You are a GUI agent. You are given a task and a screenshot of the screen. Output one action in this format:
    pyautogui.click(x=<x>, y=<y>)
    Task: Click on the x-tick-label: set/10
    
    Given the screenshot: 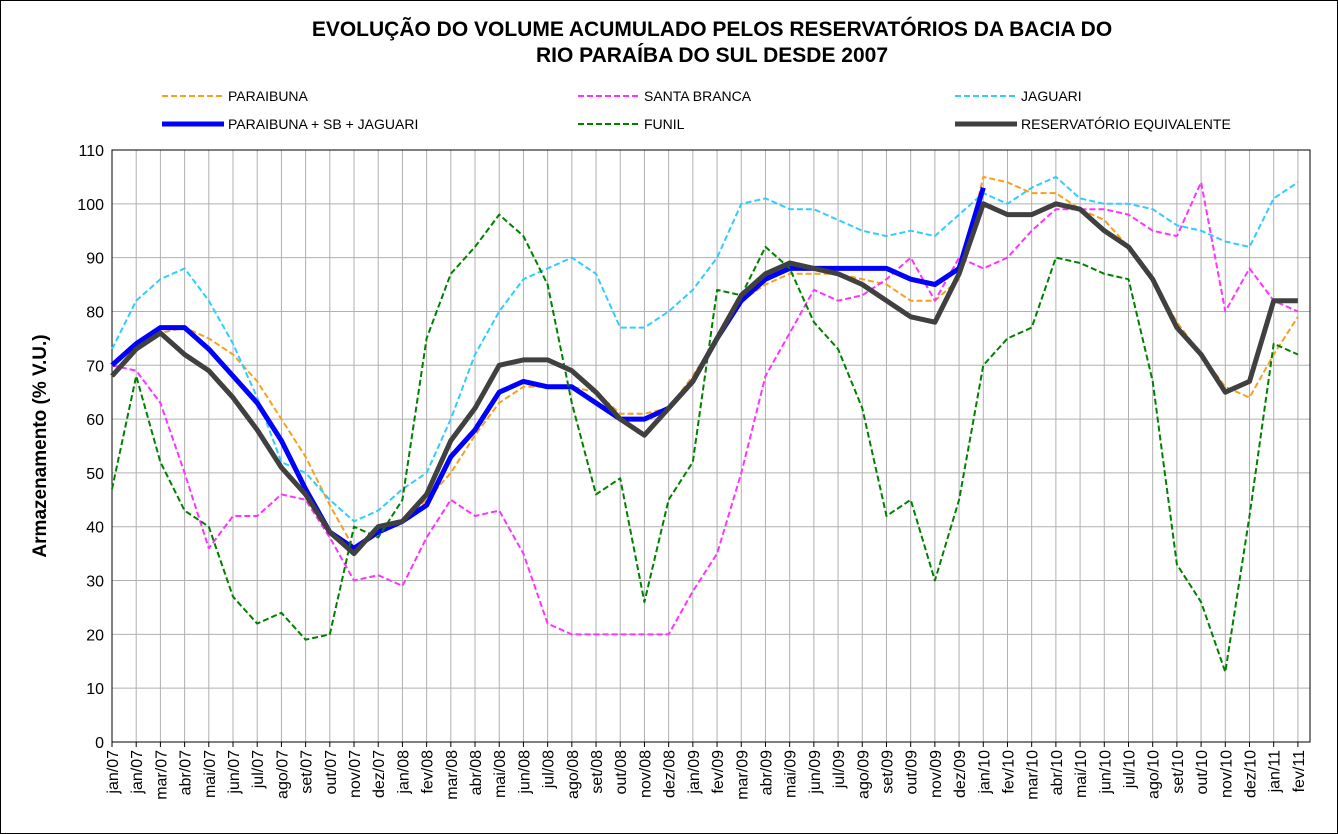 What is the action you would take?
    pyautogui.click(x=1178, y=772)
    